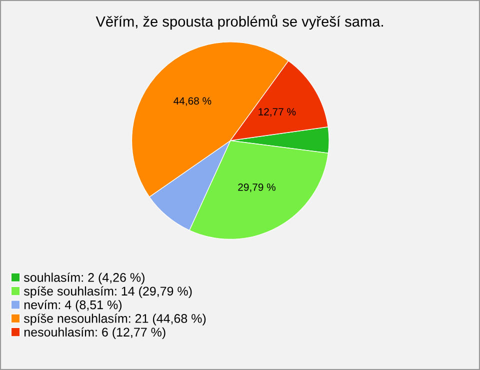  Describe the element at coordinates (277, 112) in the screenshot. I see `data-label: 12,77 %` at that location.